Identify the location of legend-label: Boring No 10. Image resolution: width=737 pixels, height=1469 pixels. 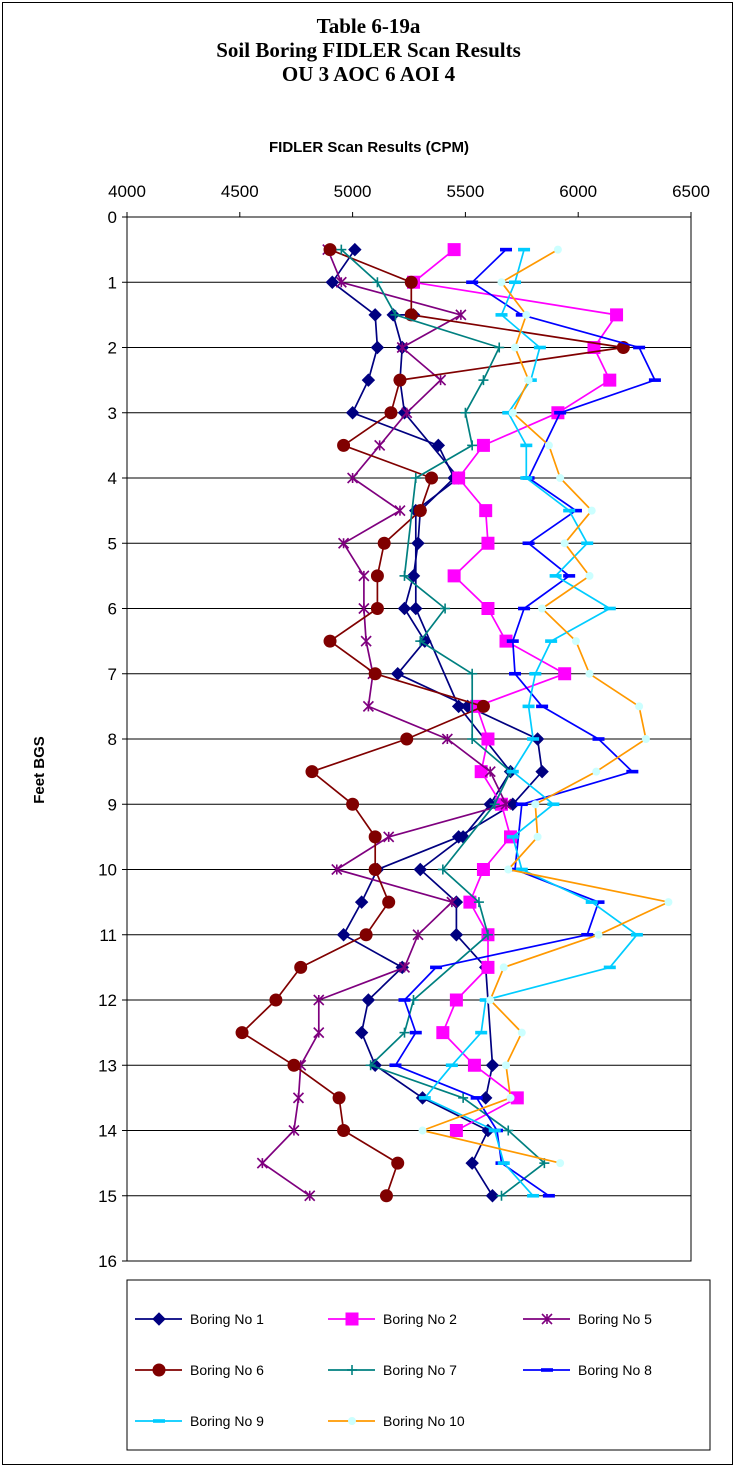
(424, 1421).